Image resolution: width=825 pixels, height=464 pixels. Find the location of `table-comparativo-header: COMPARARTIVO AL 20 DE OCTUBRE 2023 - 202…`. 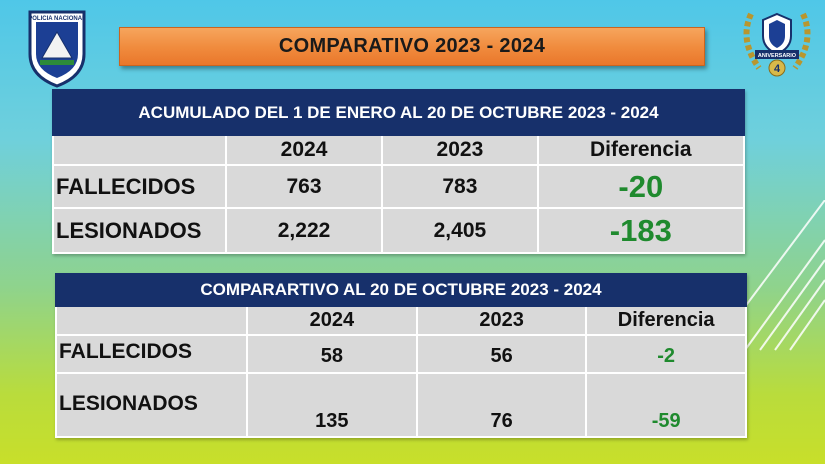

table-comparativo-header: COMPARARTIVO AL 20 DE OCTUBRE 2023 - 202… is located at coordinates (401, 290).